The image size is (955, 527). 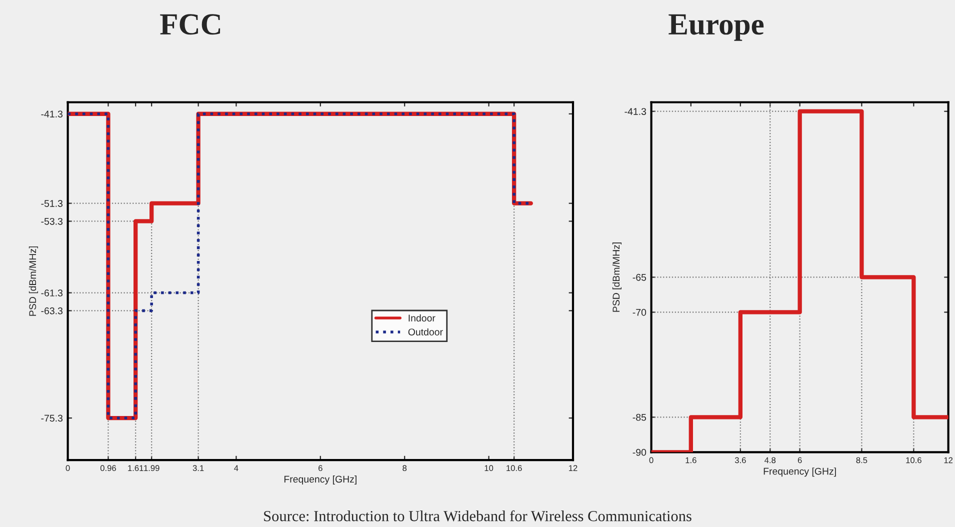 I want to click on x-tick-label: 3.6, so click(x=740, y=460).